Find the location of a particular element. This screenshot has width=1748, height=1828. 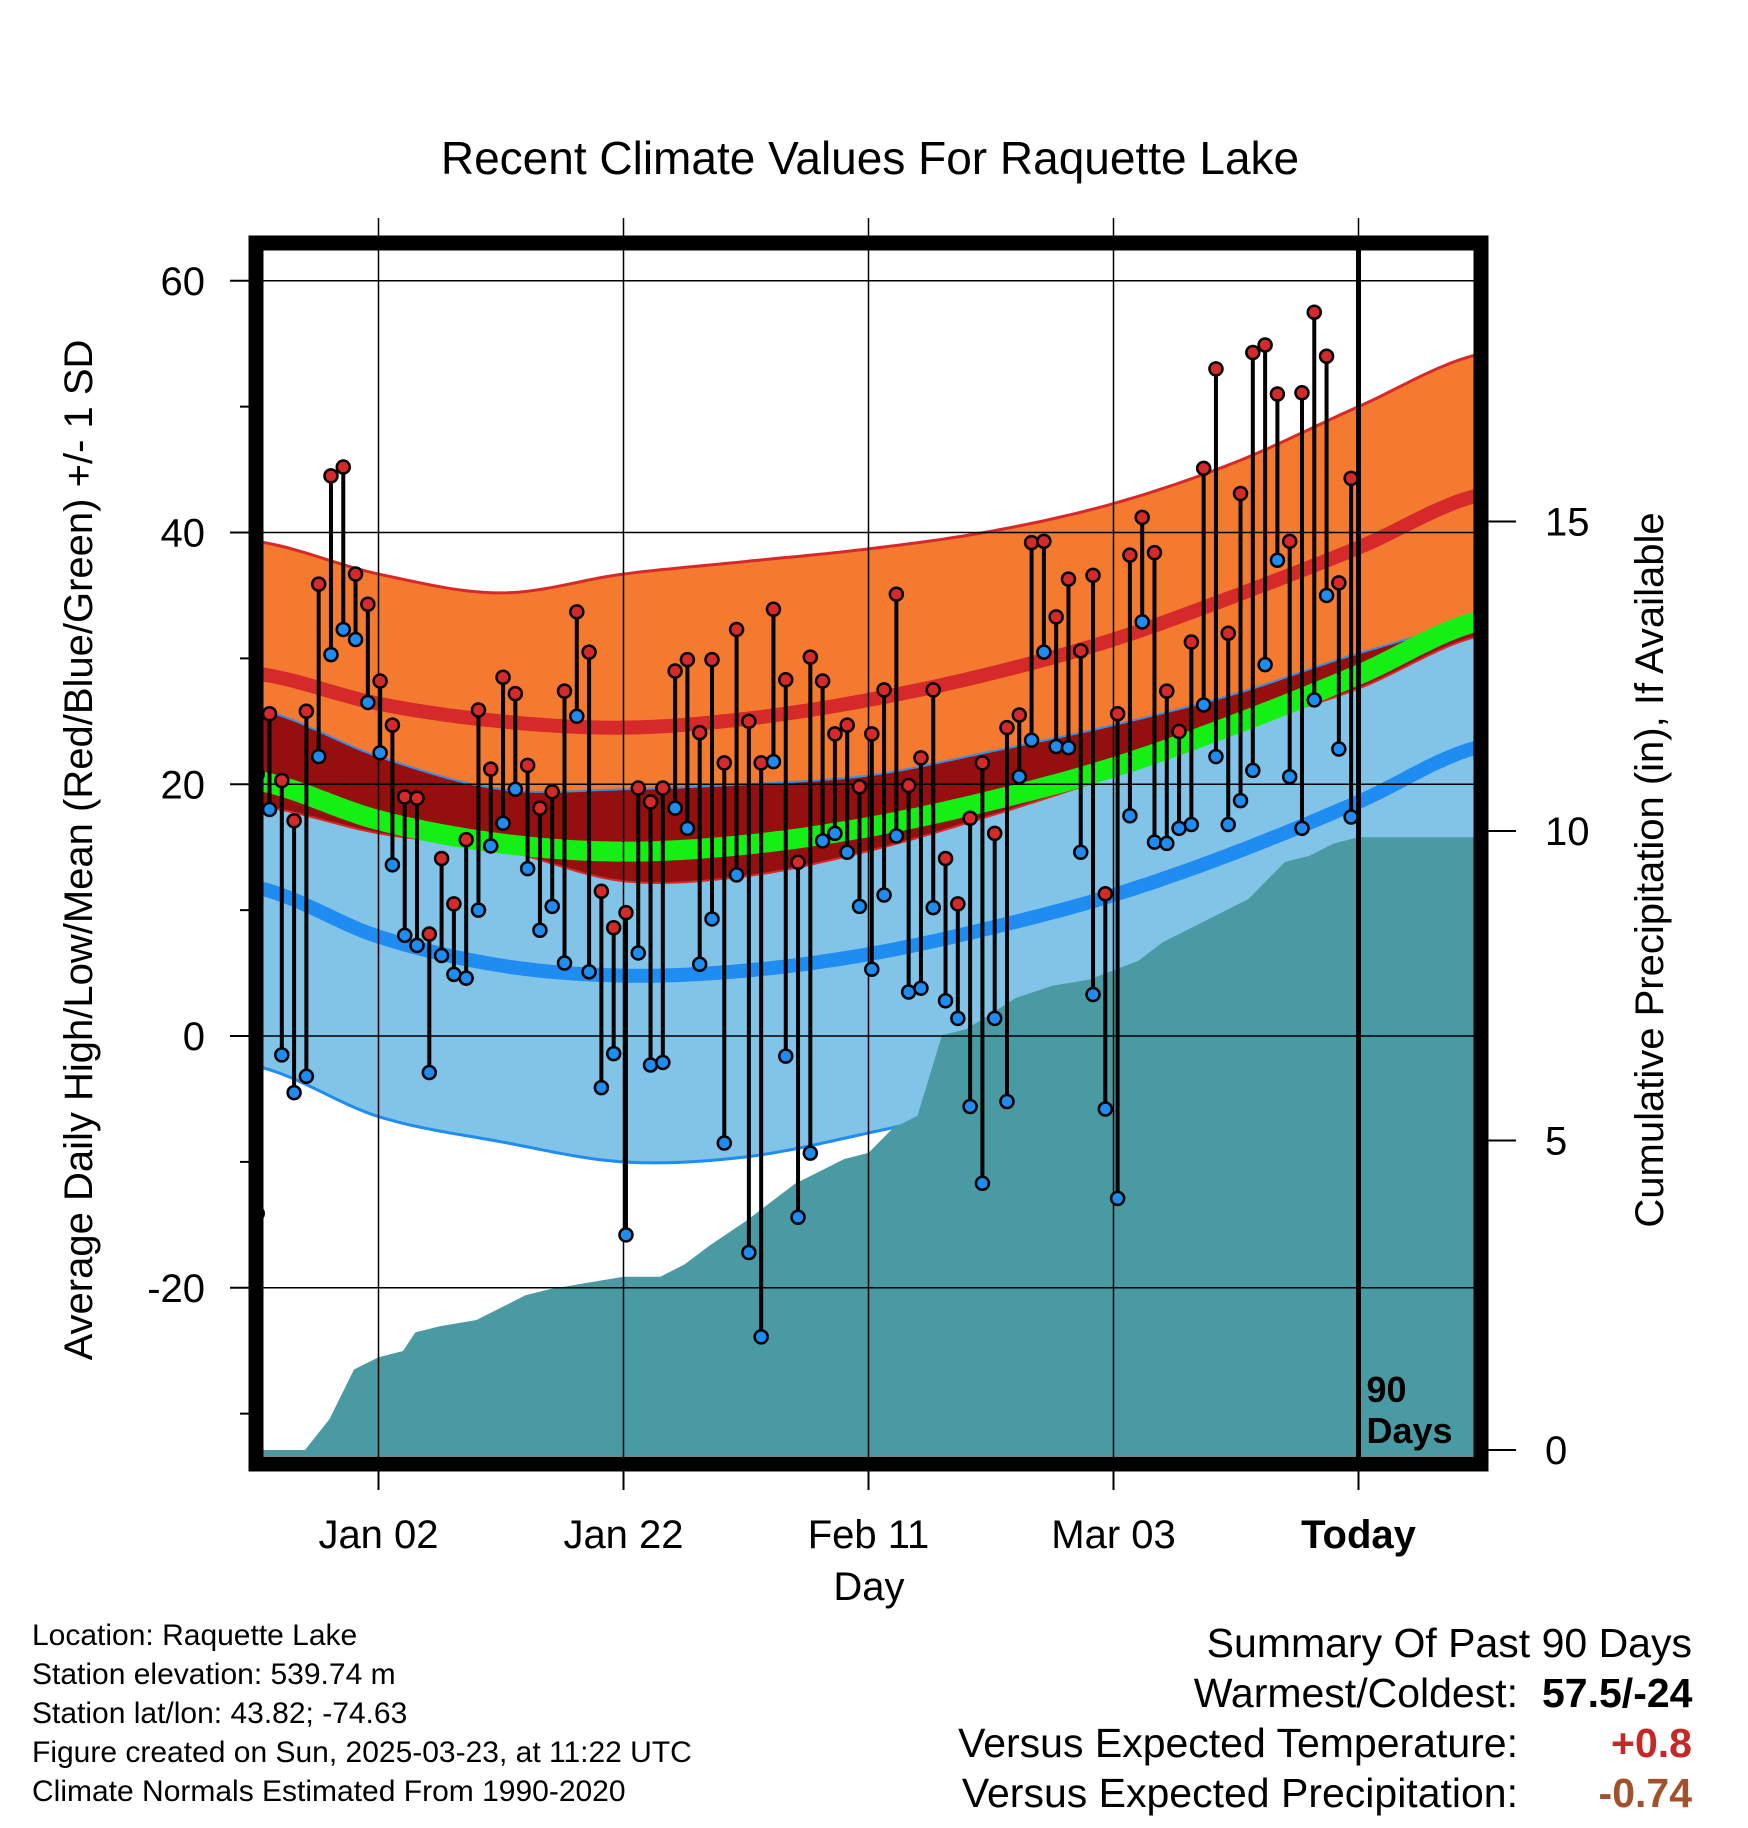

y-tick-label: 20 is located at coordinates (183, 785).